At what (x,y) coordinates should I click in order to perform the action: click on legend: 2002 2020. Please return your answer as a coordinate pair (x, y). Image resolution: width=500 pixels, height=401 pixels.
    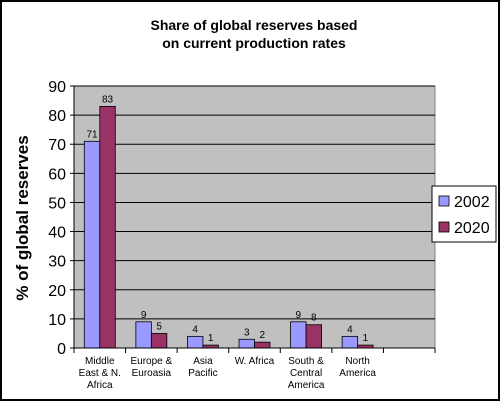
    Looking at the image, I should click on (464, 214).